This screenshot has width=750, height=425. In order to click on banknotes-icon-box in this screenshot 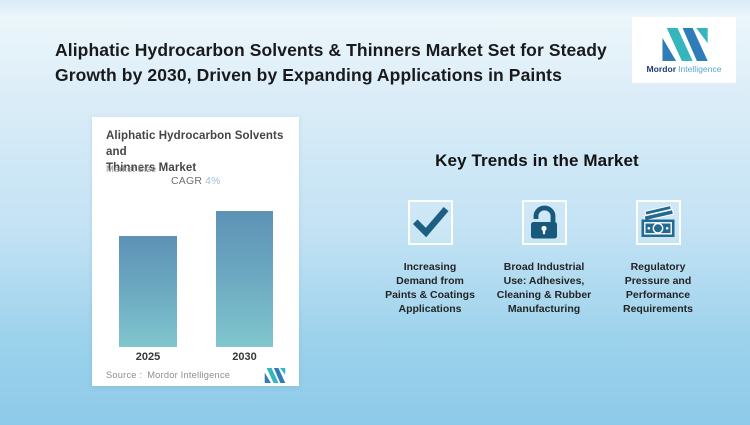, I will do `click(658, 222)`.